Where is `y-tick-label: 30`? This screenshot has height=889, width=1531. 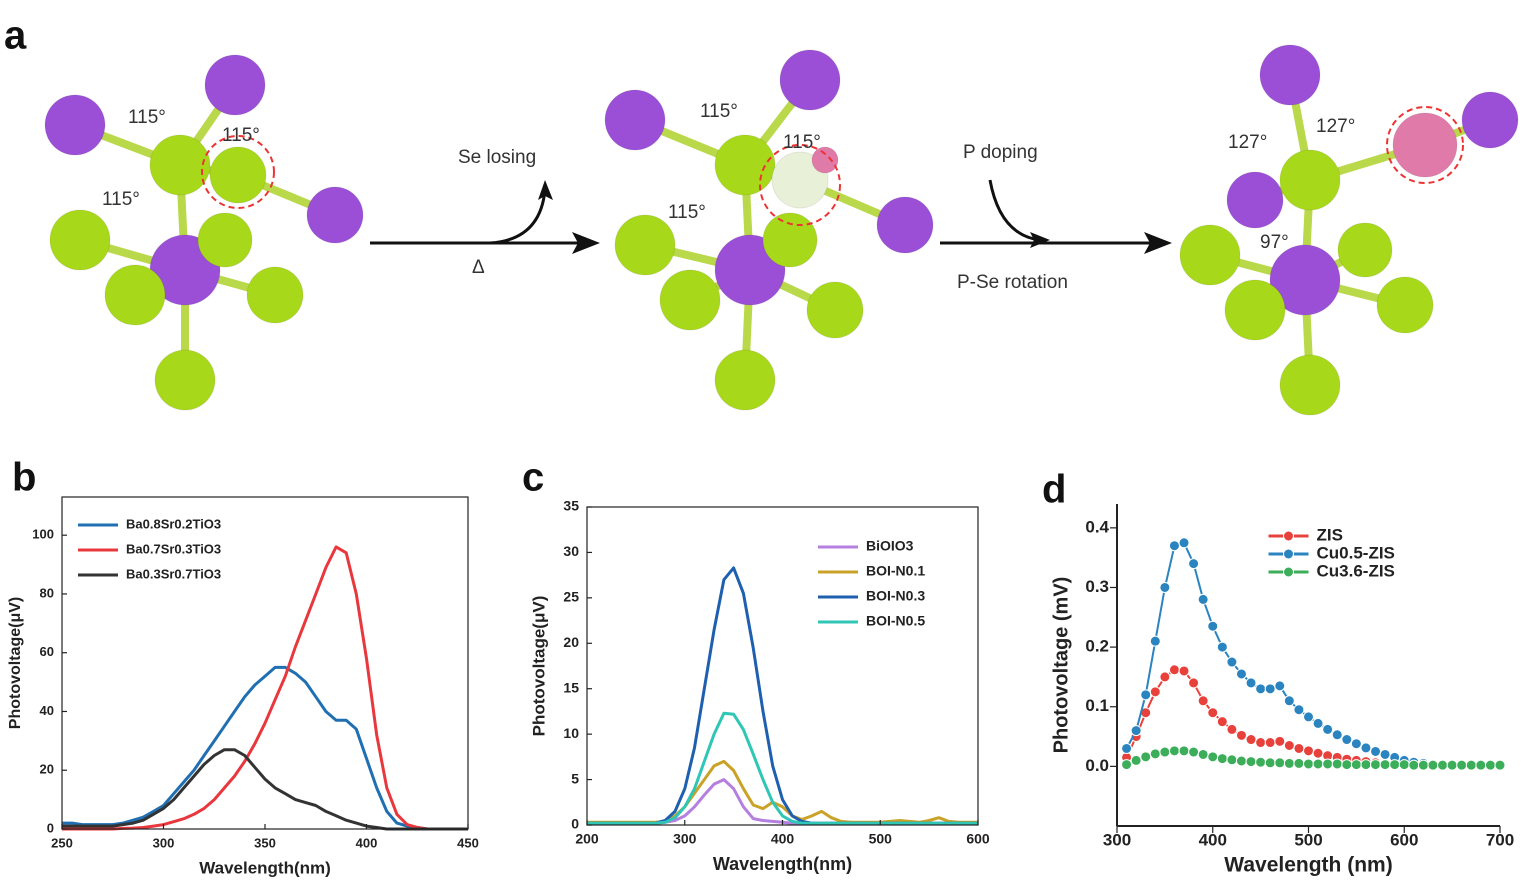
y-tick-label: 30 is located at coordinates (571, 551).